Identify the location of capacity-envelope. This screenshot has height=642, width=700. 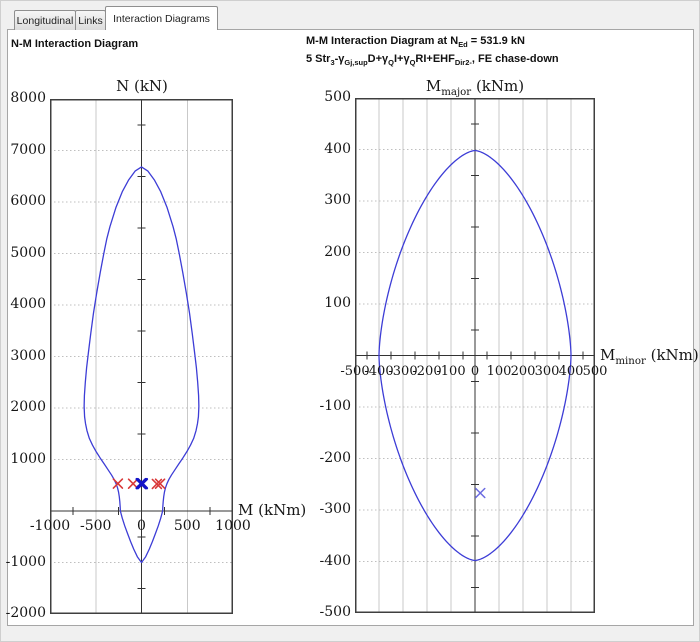
(141, 365).